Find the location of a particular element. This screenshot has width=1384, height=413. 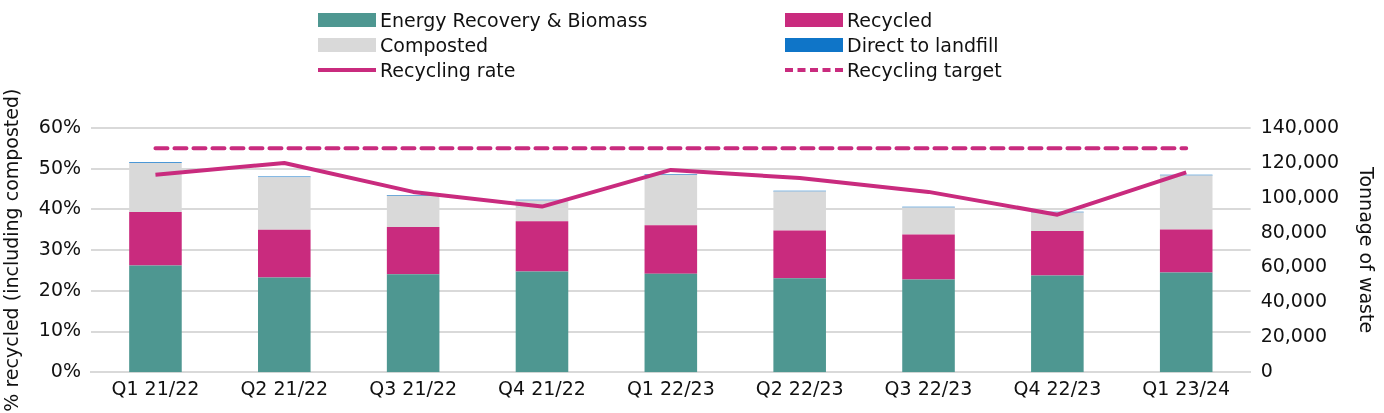

legend-label: Recycled is located at coordinates (890, 19).